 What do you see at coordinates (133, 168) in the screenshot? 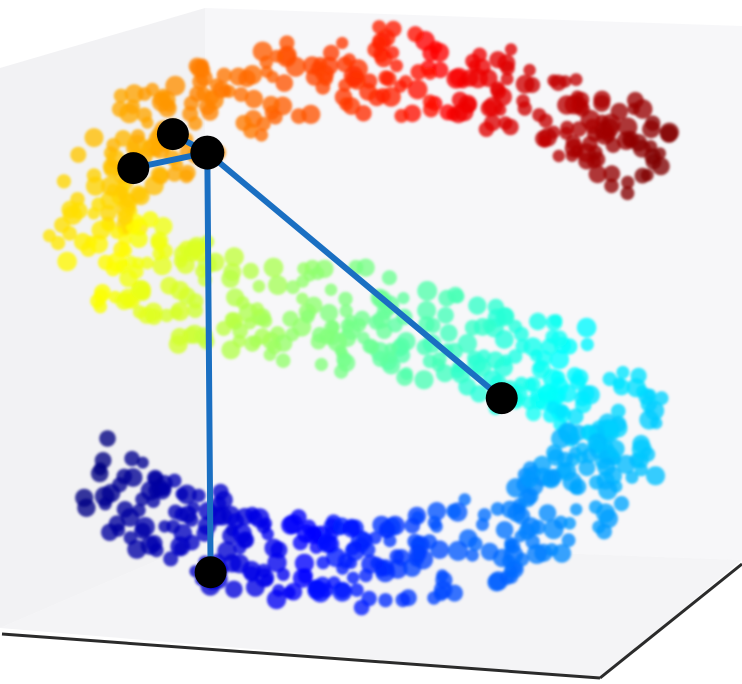
I see `graph-node-n2` at bounding box center [133, 168].